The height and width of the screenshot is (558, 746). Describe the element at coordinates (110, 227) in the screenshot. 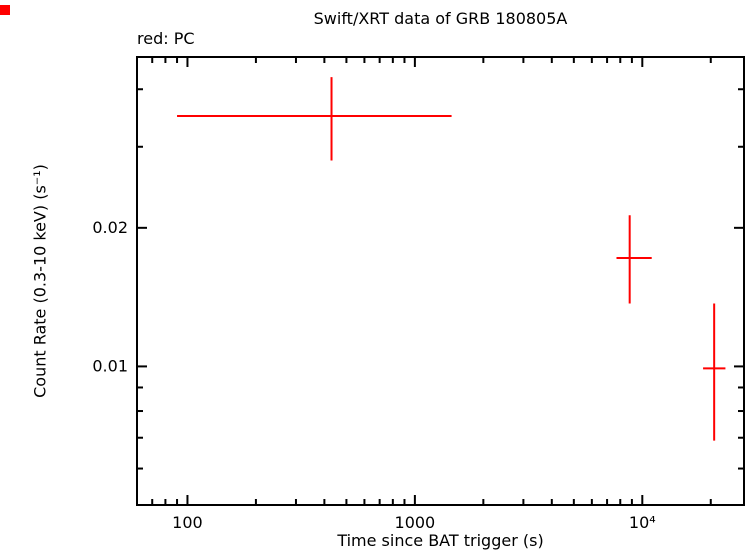

I see `y-tick-label: 0.02` at that location.